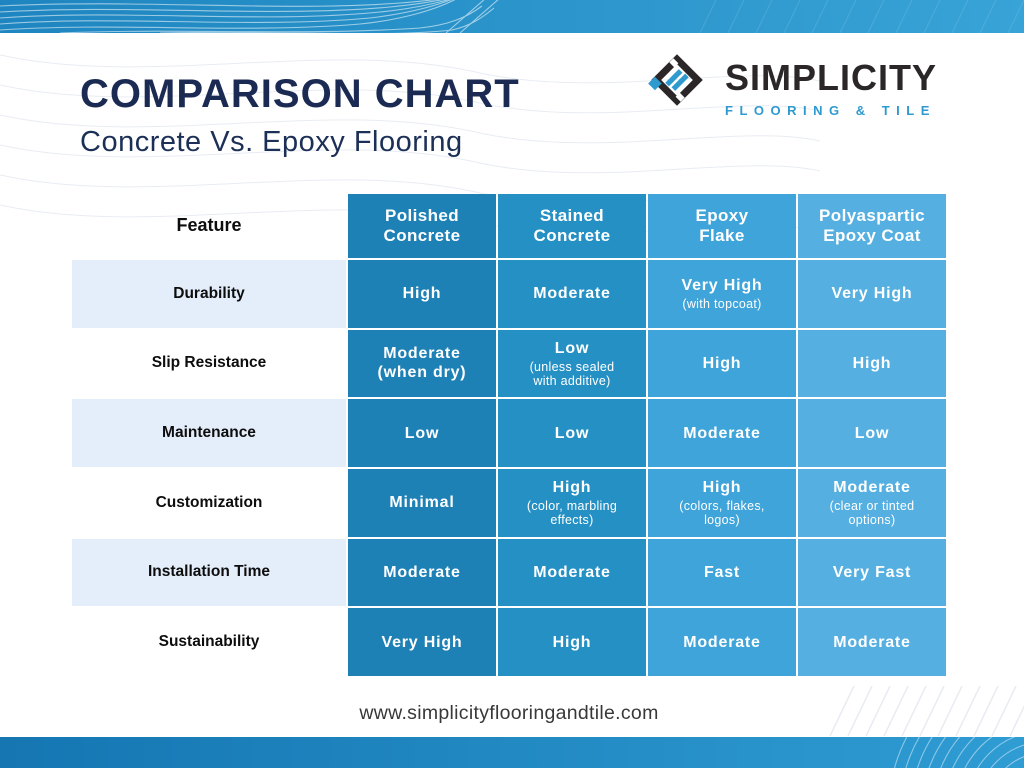 The image size is (1024, 768). Describe the element at coordinates (722, 304) in the screenshot. I see `cell-note: (with topcoat)` at that location.